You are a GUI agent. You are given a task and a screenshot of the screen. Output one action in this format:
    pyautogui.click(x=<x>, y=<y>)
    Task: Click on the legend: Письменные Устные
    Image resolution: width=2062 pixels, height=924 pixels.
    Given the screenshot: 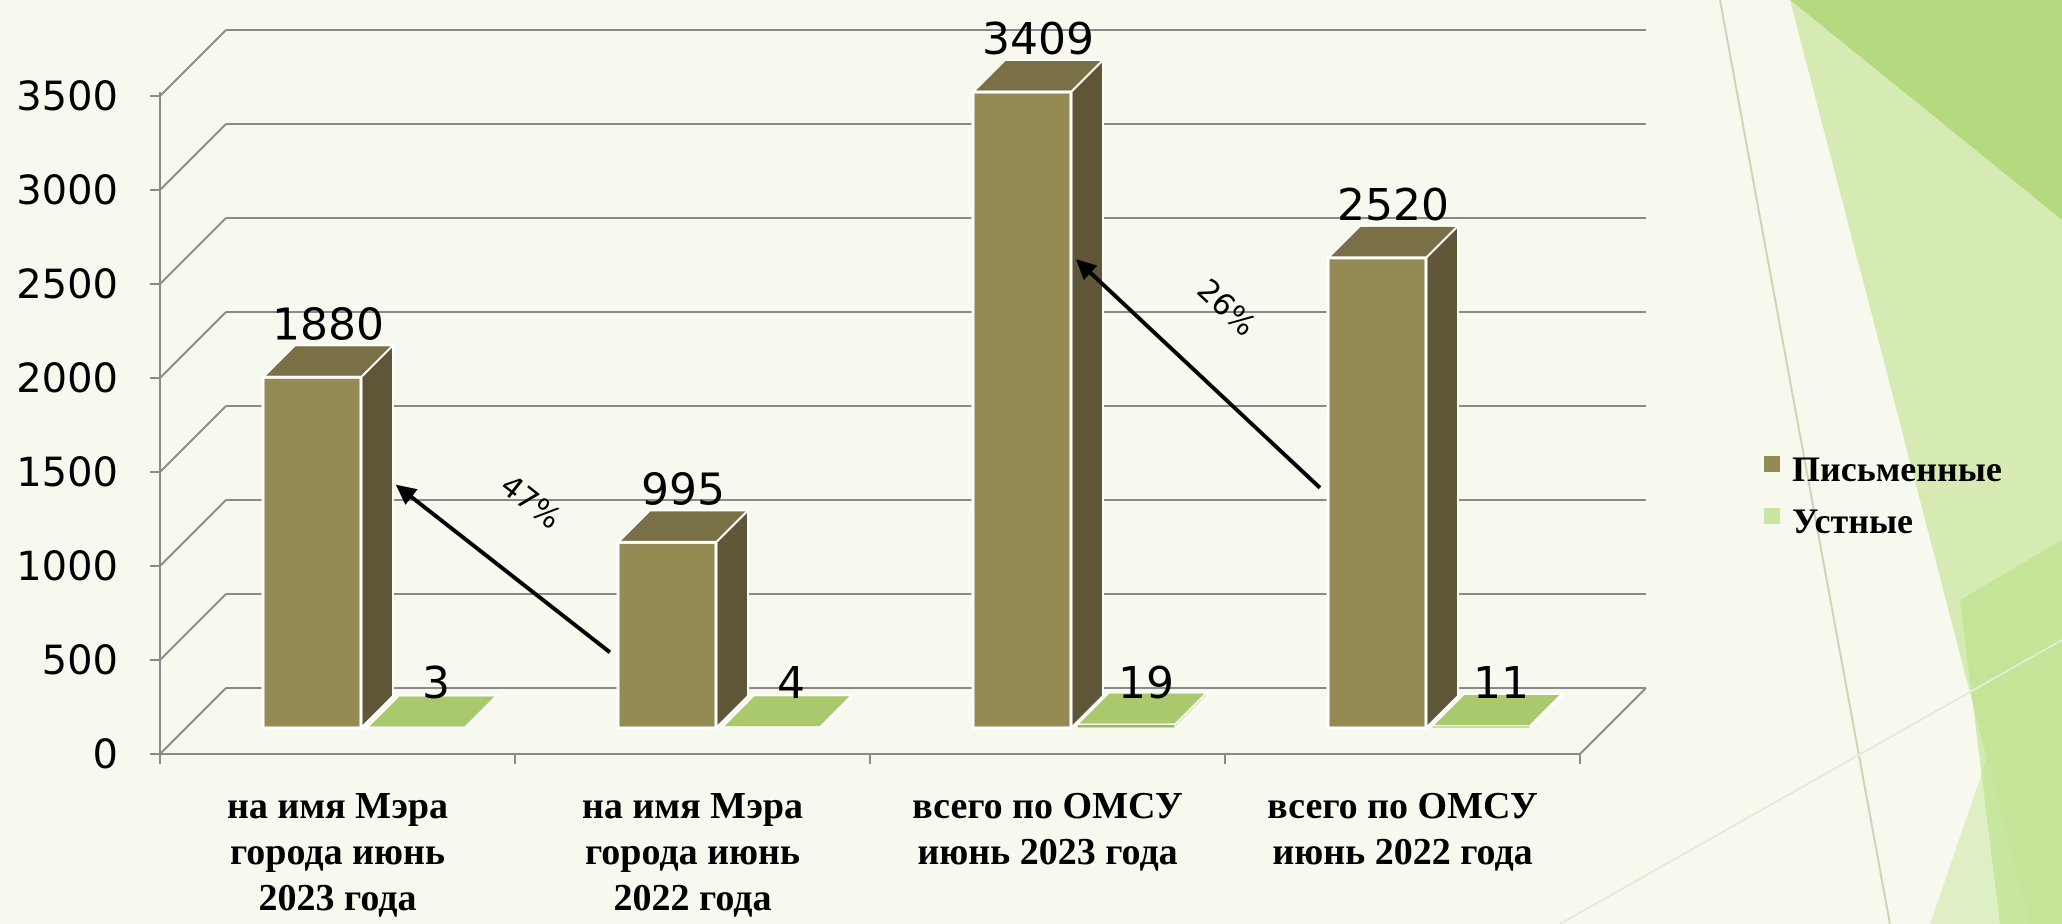 What is the action you would take?
    pyautogui.click(x=1883, y=495)
    